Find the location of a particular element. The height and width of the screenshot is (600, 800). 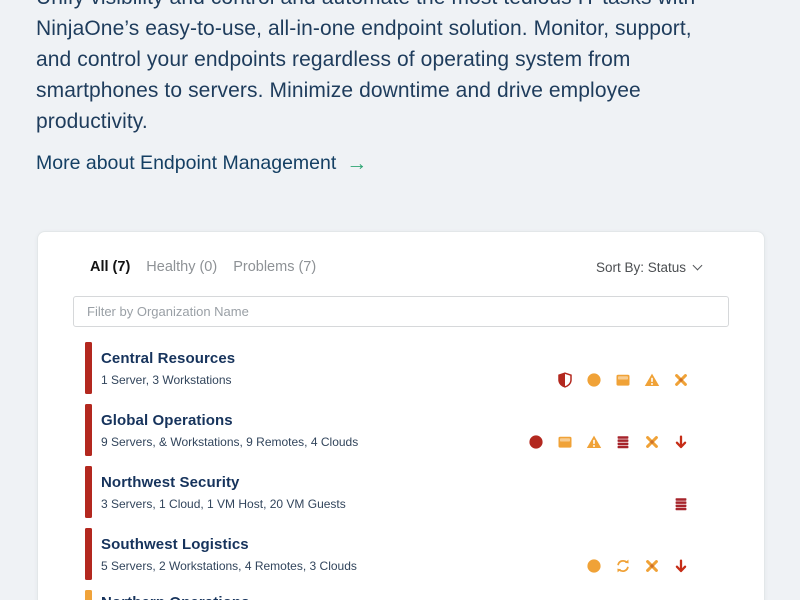

sync-icon is located at coordinates (623, 566).